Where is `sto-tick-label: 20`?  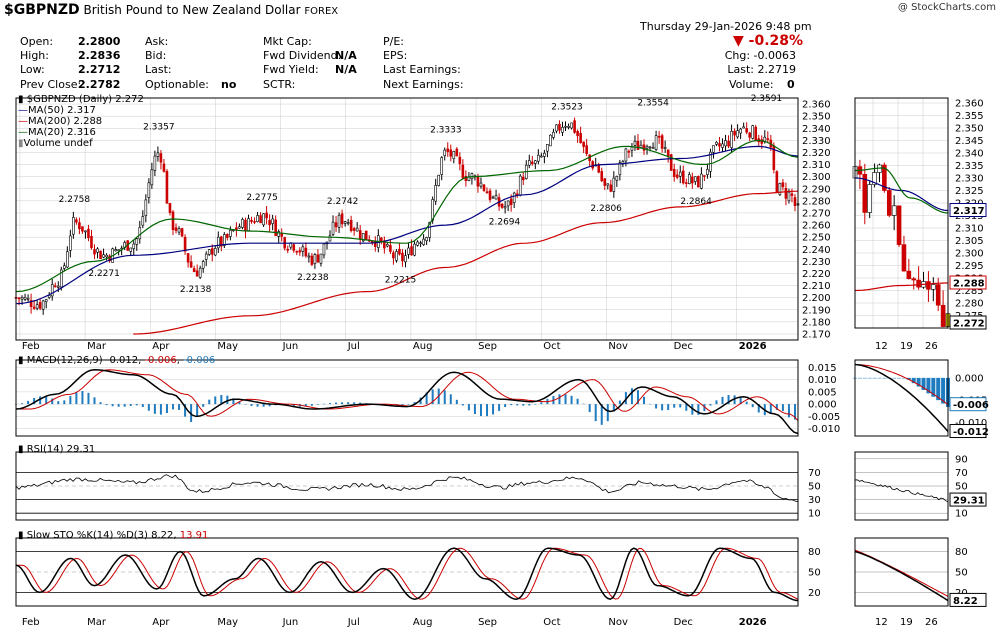
sto-tick-label: 20 is located at coordinates (814, 593).